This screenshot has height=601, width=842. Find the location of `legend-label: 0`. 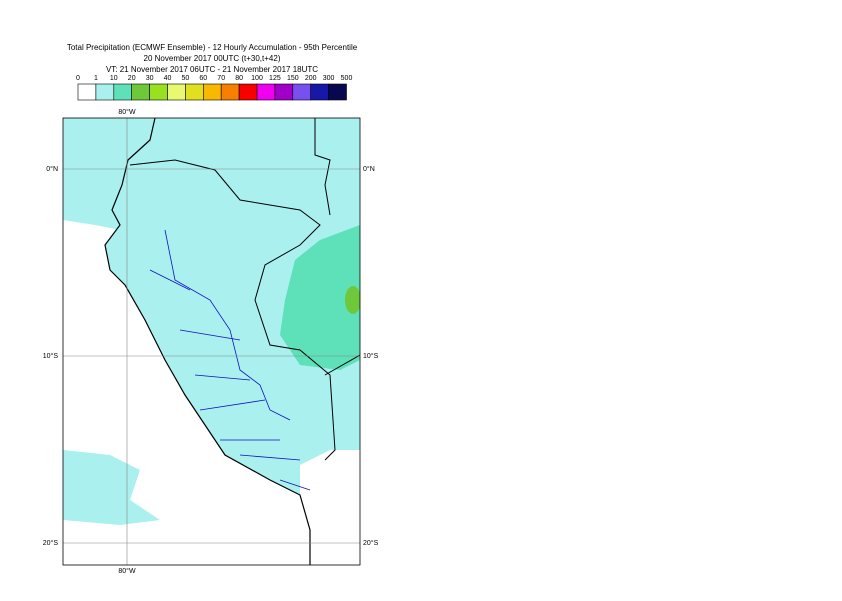

legend-label: 0 is located at coordinates (78, 78).